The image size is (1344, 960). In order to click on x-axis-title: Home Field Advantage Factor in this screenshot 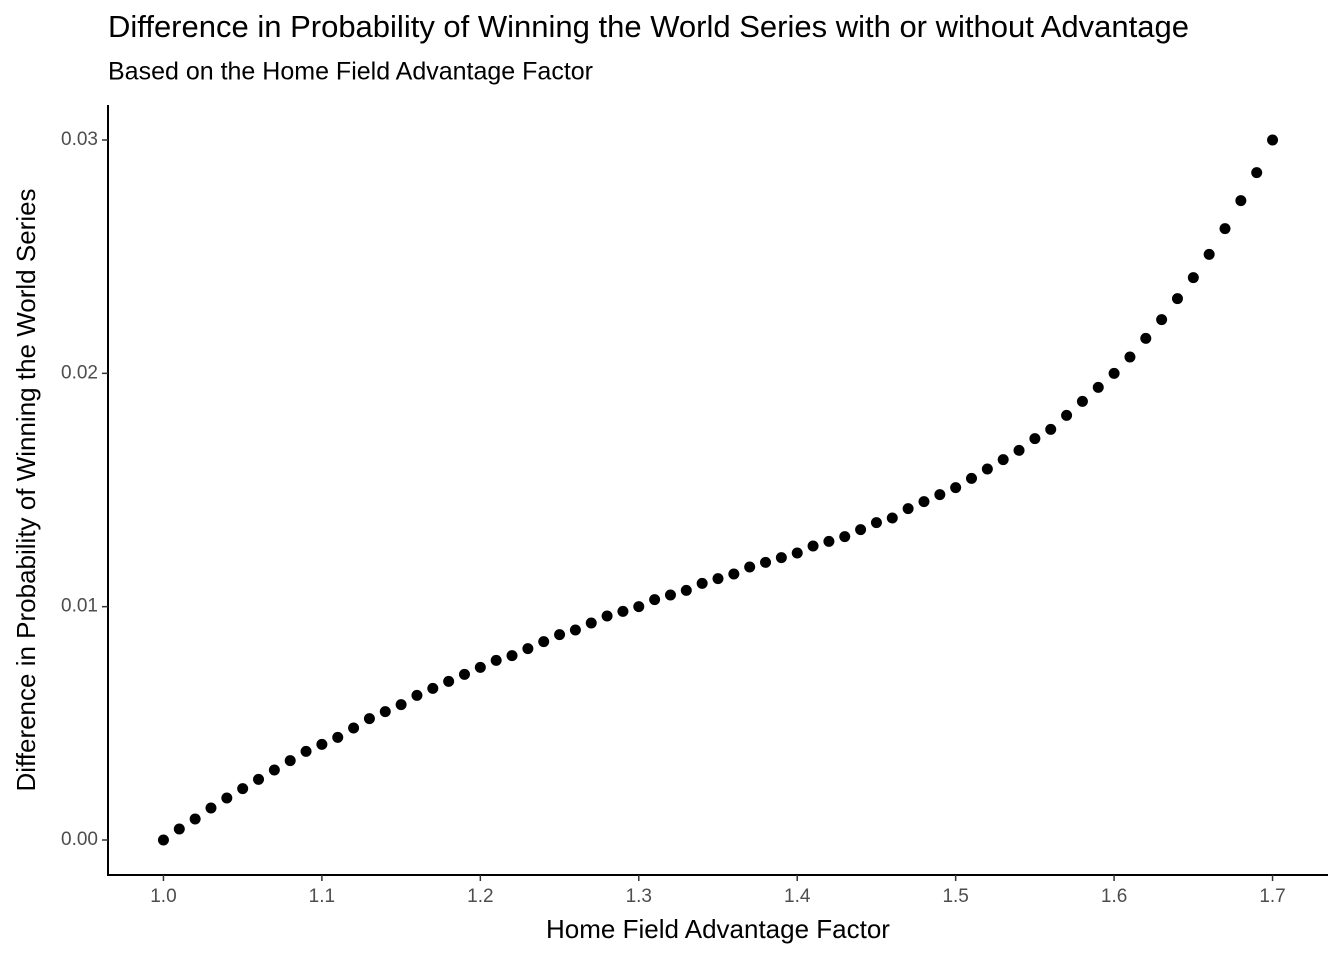, I will do `click(718, 929)`.